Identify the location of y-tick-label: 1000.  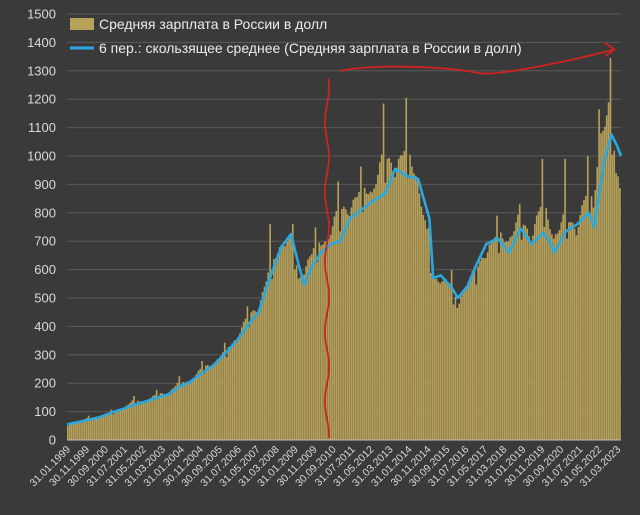
(41, 156).